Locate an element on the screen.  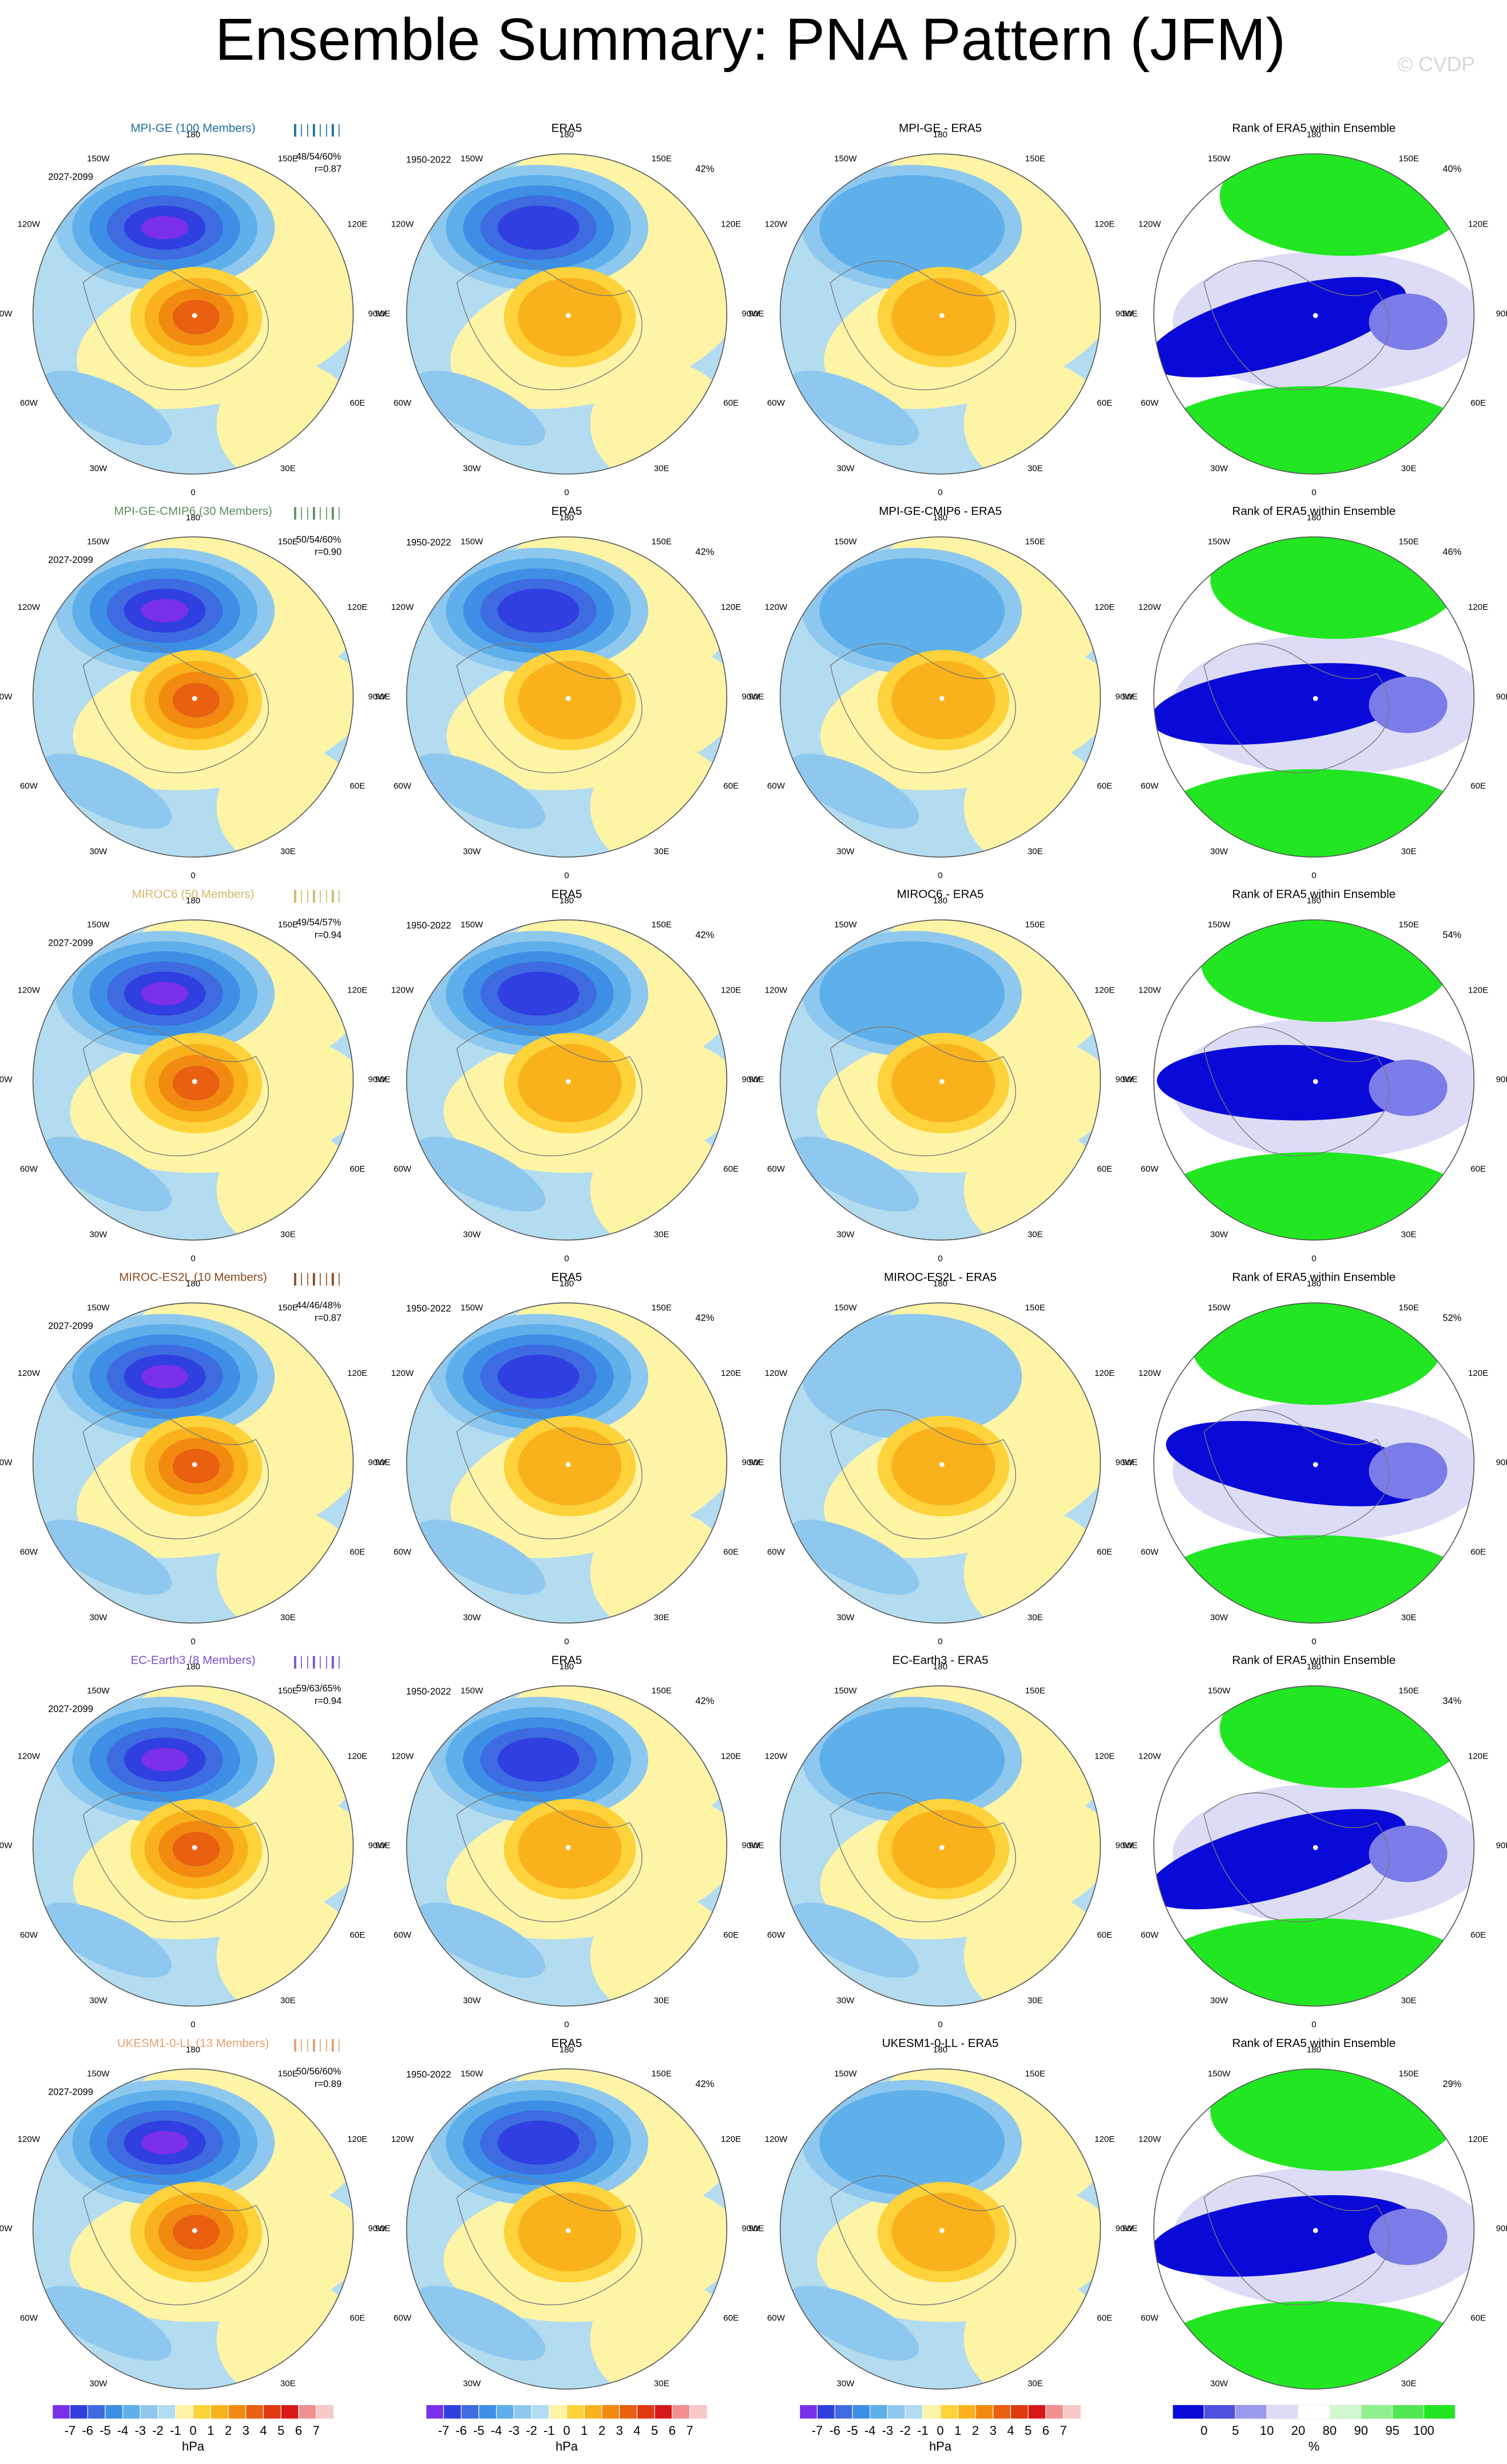
period: 1950-2022 is located at coordinates (429, 543).